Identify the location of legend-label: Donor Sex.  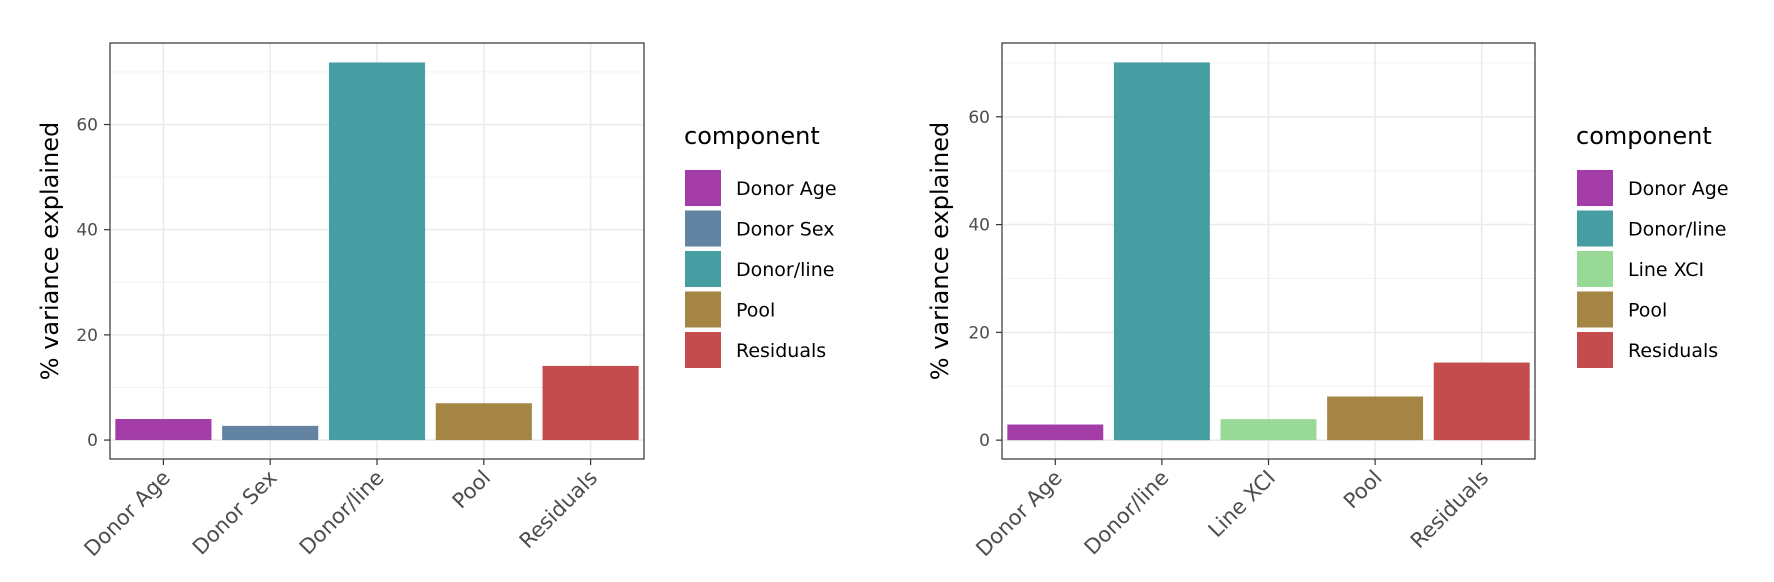
(785, 230).